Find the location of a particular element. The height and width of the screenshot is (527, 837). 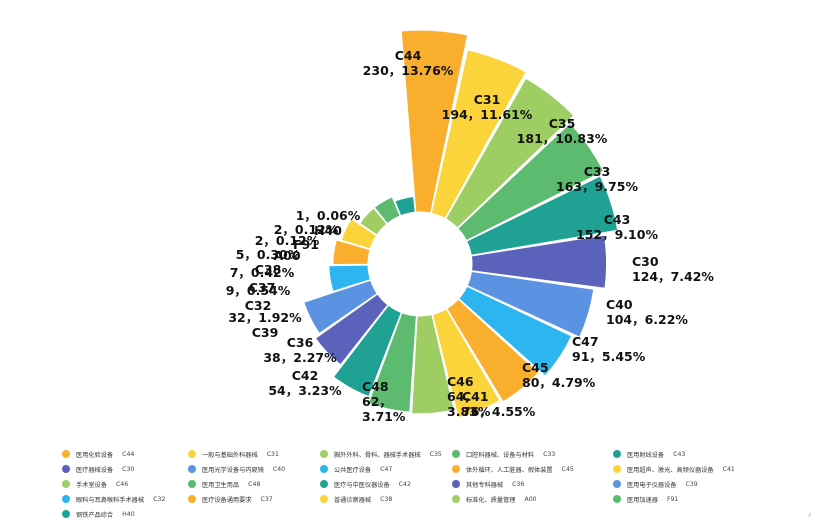

legend-code: C43 is located at coordinates (679, 454).